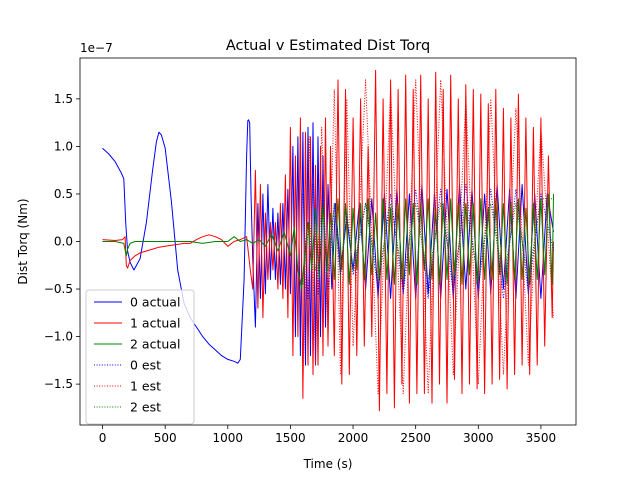 Image resolution: width=640 pixels, height=480 pixels. I want to click on y-axis-label: Dist Torq (Nm), so click(23, 241).